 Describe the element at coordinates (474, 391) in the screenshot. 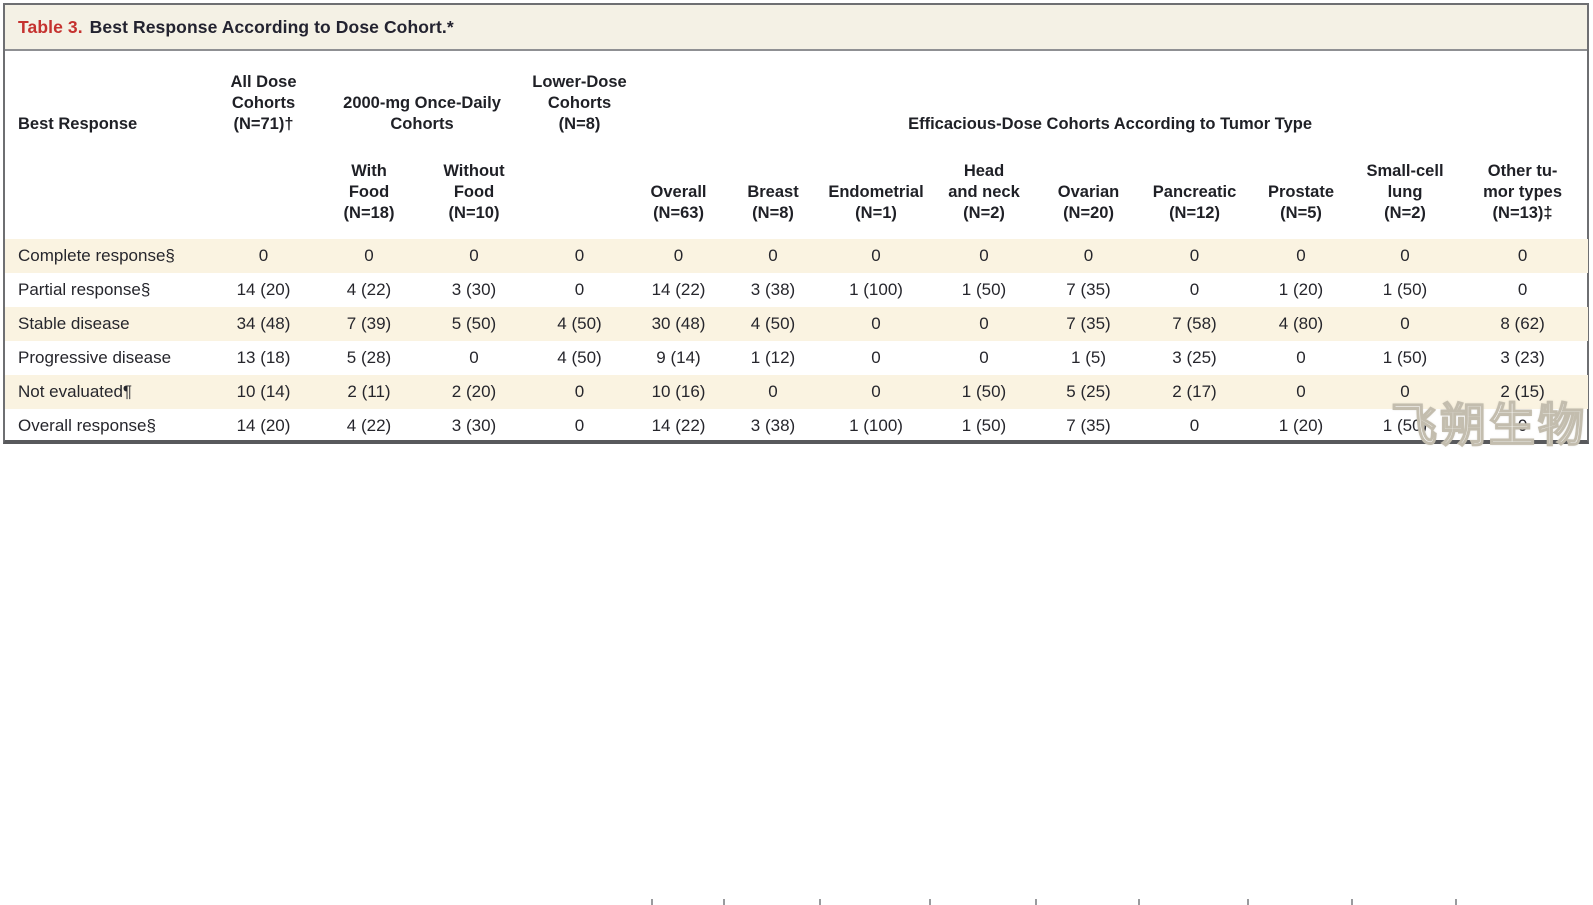

I see `cell: 2 (20)` at that location.